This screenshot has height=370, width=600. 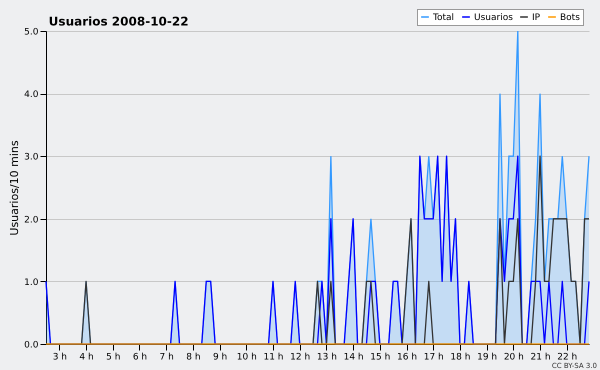 What do you see at coordinates (570, 18) in the screenshot?
I see `legend-label: Bots` at bounding box center [570, 18].